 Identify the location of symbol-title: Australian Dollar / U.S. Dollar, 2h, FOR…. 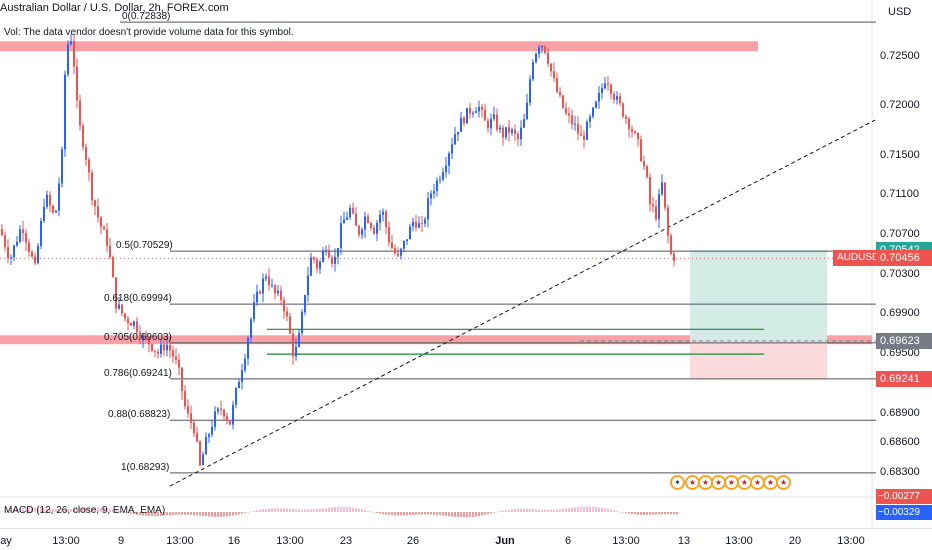
(114, 8).